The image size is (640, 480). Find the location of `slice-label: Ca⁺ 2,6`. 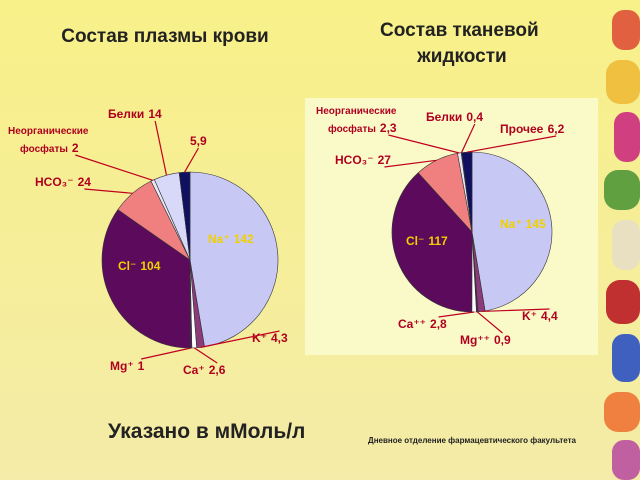

slice-label: Ca⁺ 2,6 is located at coordinates (204, 362).